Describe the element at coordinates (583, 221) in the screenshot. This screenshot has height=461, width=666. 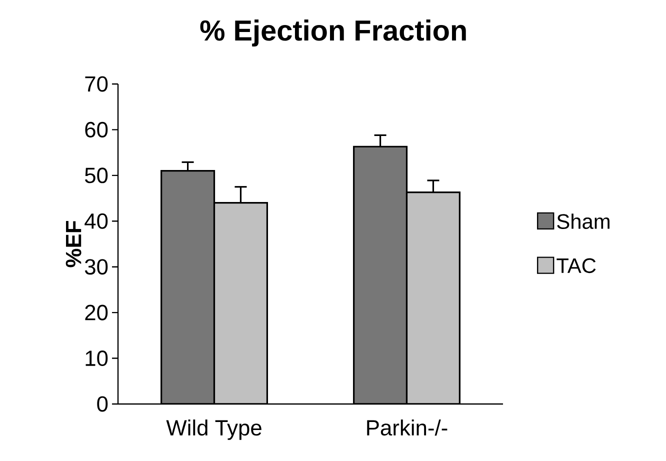
I see `legend-label: Sham` at that location.